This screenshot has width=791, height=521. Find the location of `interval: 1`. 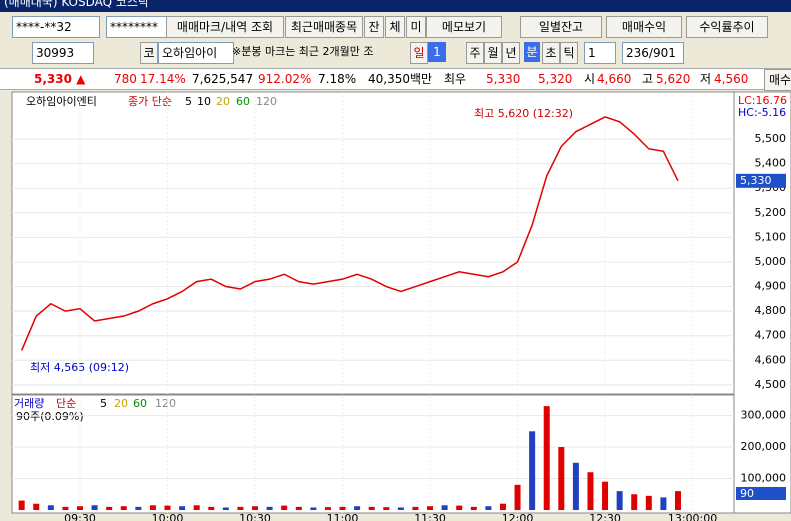

interval: 1 is located at coordinates (600, 53).